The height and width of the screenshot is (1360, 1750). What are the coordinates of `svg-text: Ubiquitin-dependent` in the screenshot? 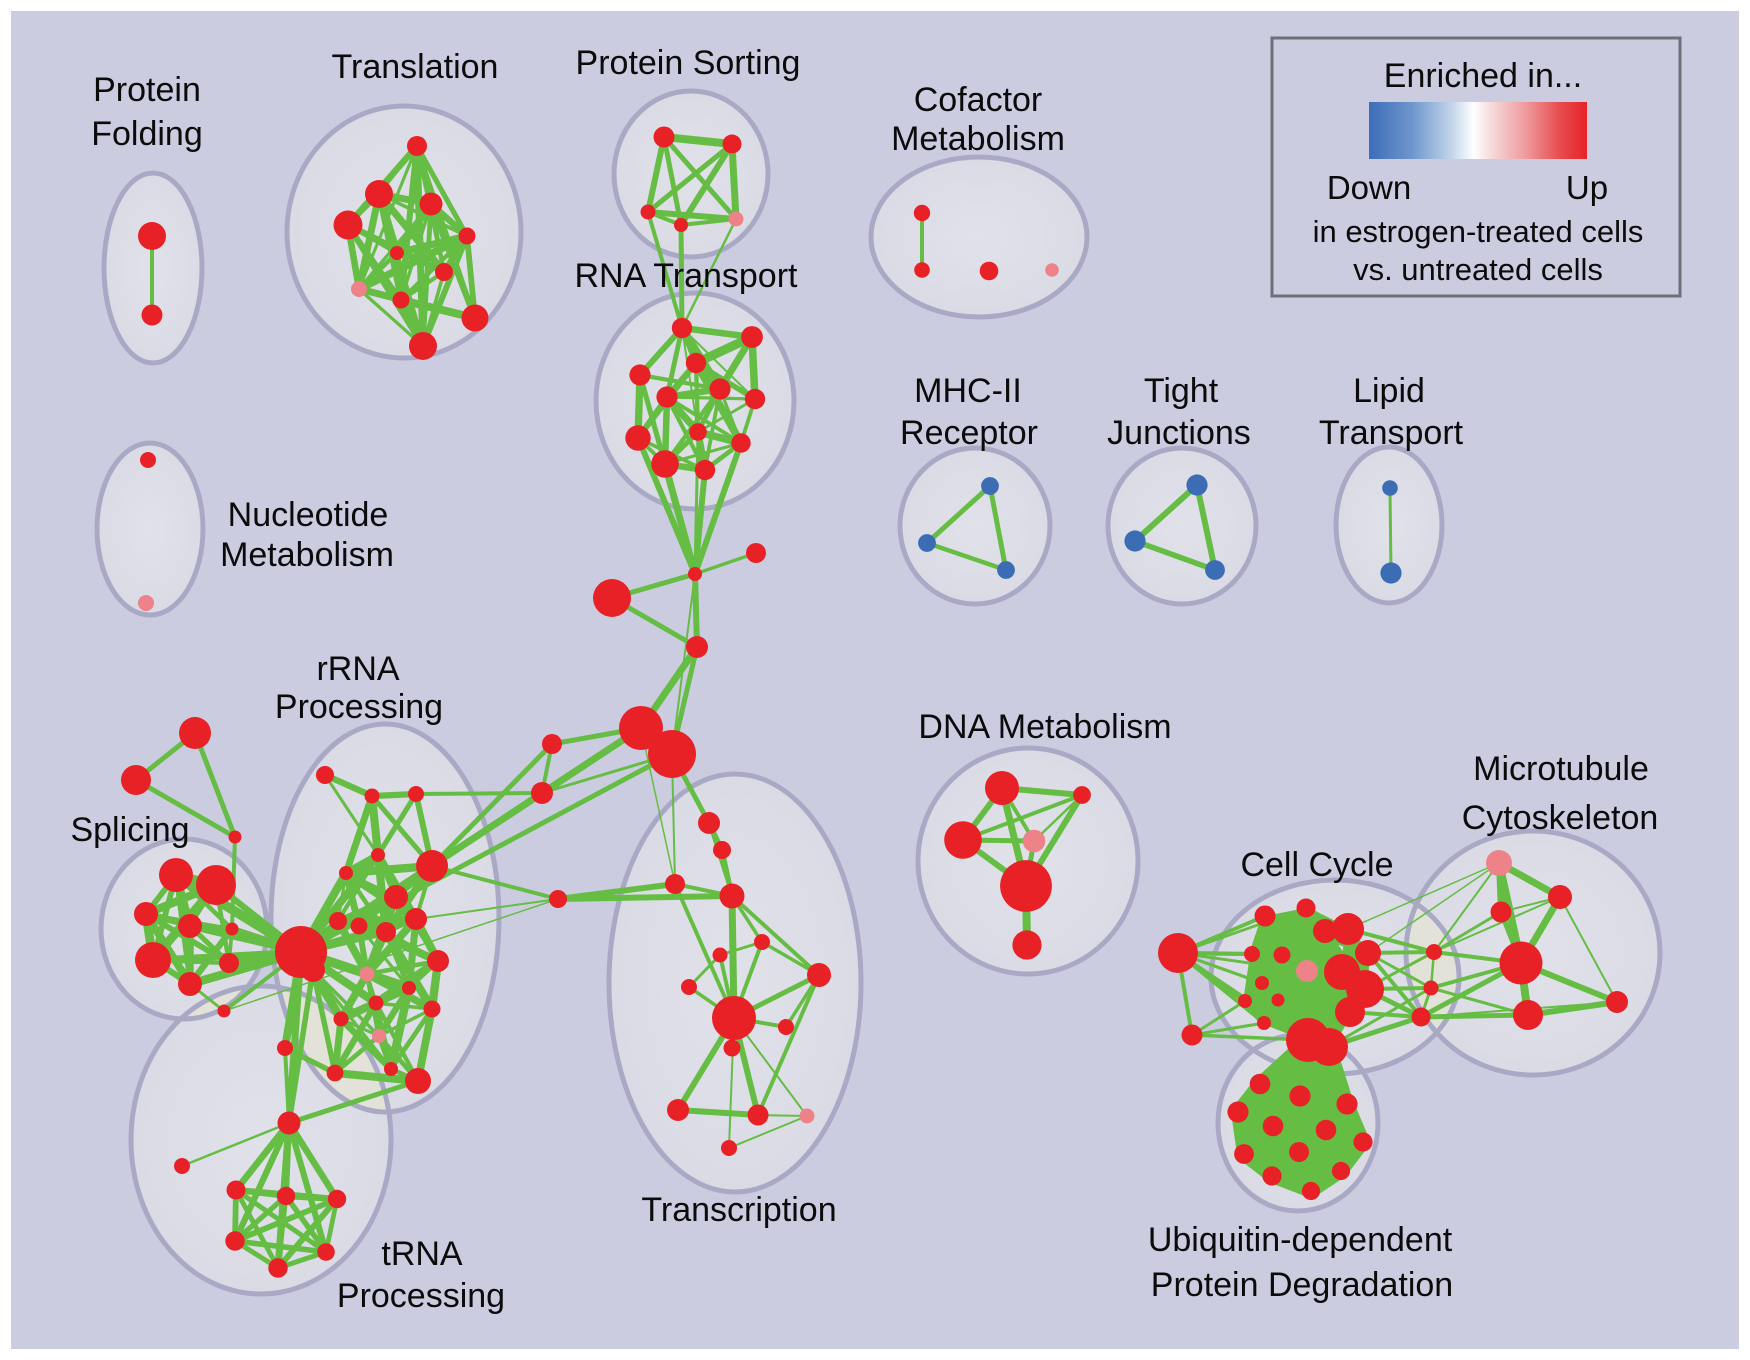 It's located at (1300, 1240).